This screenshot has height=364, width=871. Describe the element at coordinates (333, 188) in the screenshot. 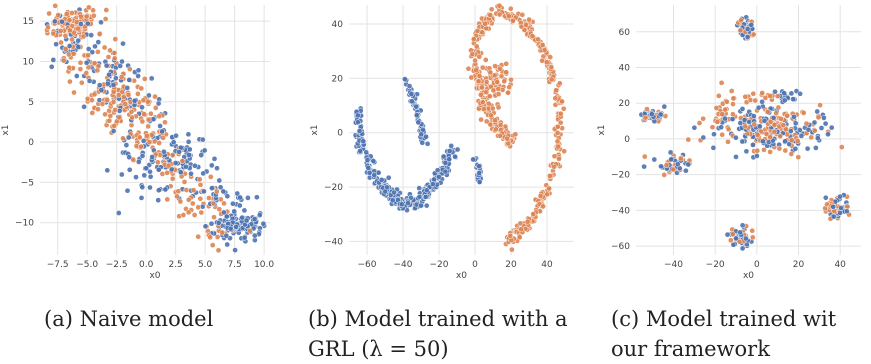

I see `y-tick-label: −20` at that location.